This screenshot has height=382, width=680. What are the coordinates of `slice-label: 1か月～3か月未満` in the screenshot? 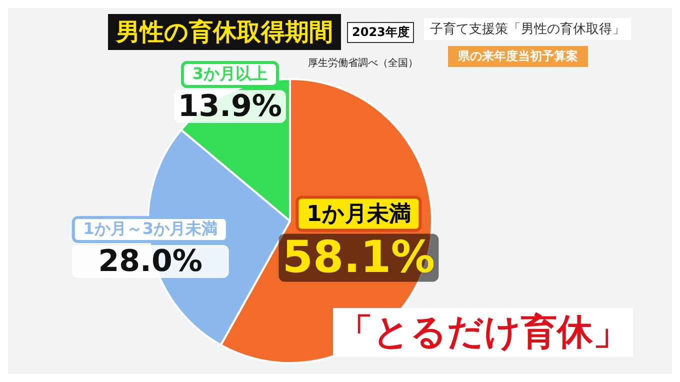 It's located at (150, 229).